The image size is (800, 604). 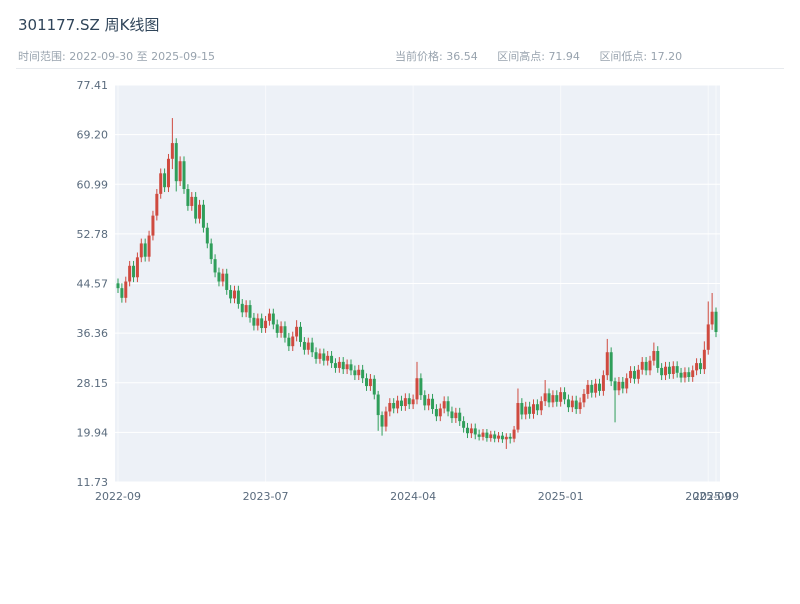 What do you see at coordinates (666, 56) in the screenshot?
I see `range-low-value: 17.20` at bounding box center [666, 56].